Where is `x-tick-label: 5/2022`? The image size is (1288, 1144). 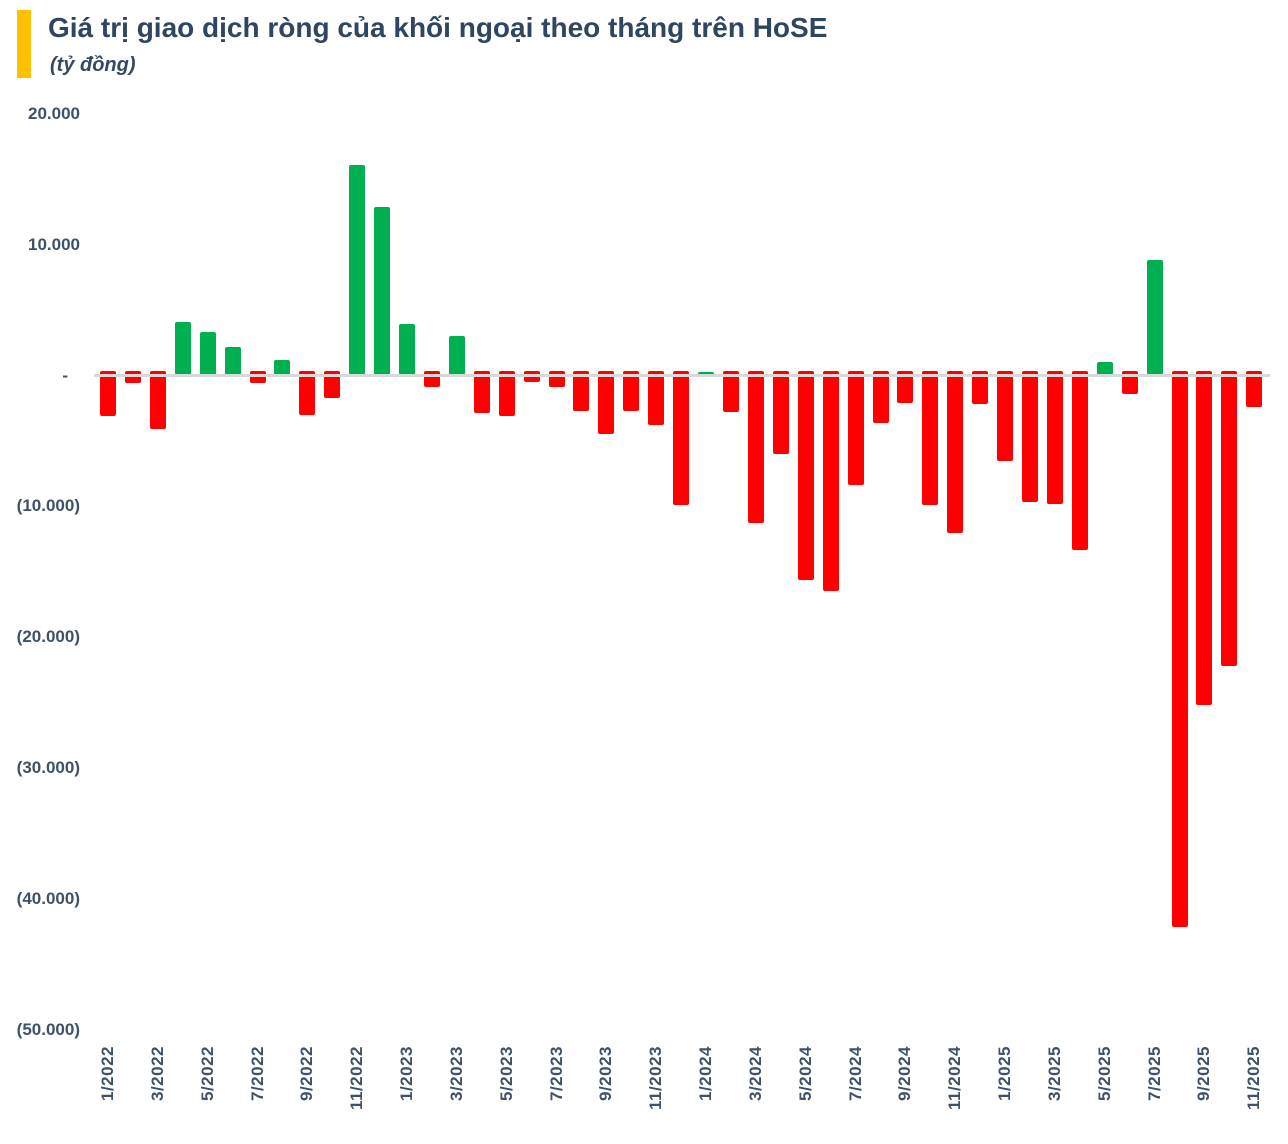 x-tick-label: 5/2022 is located at coordinates (208, 1073).